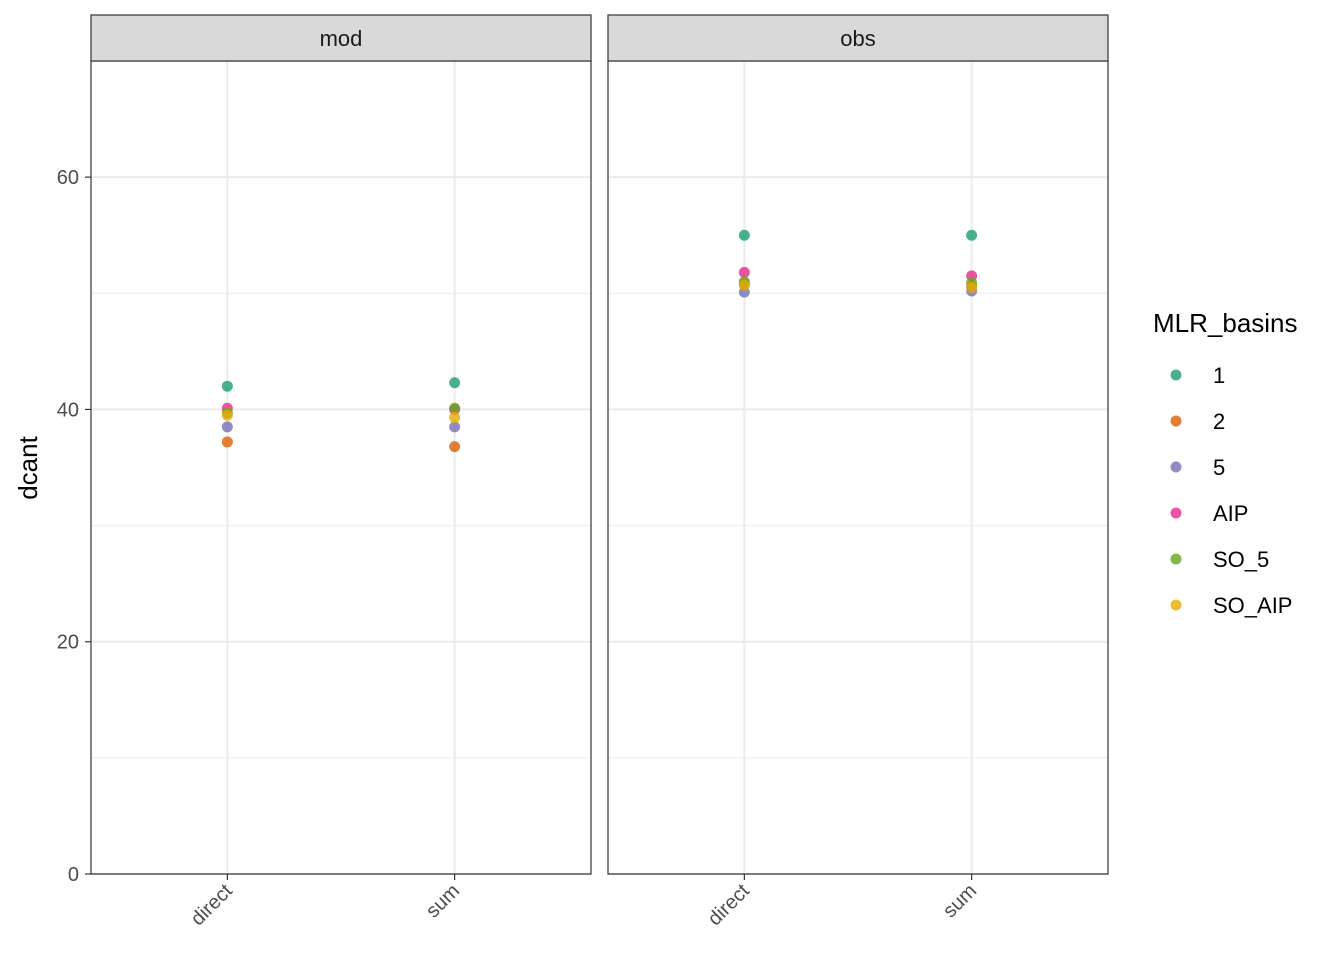 The width and height of the screenshot is (1344, 960). I want to click on strip-label: obs, so click(857, 38).